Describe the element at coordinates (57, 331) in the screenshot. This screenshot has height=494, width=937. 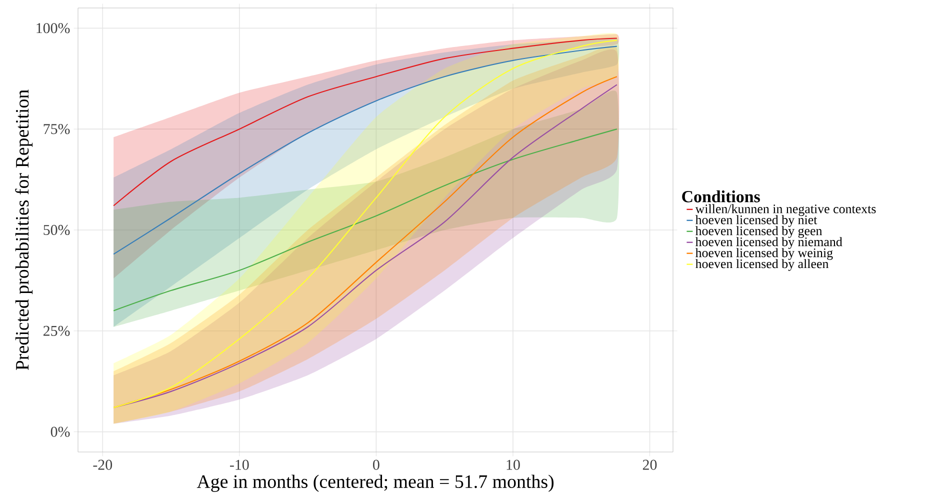
I see `y-tick-label: 25%` at that location.